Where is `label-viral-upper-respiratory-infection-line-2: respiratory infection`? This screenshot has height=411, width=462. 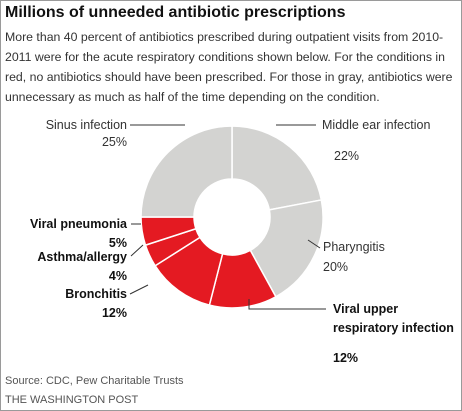
label-viral-upper-respiratory-infection-line-2: respiratory infection is located at coordinates (393, 328).